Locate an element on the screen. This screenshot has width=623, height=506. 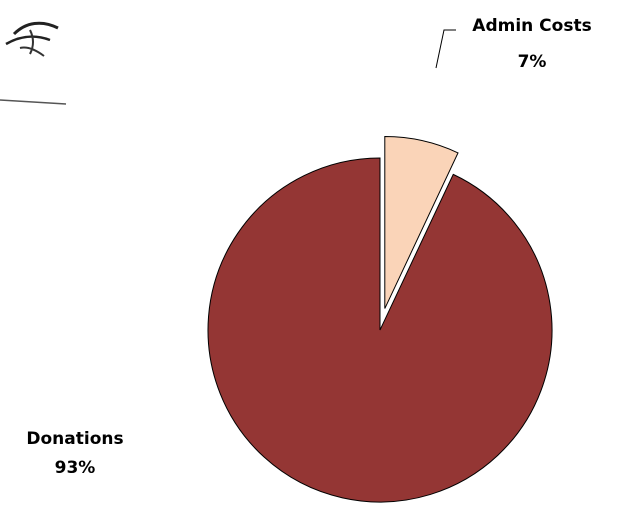
pie-slice-admin-costs is located at coordinates (421, 222).